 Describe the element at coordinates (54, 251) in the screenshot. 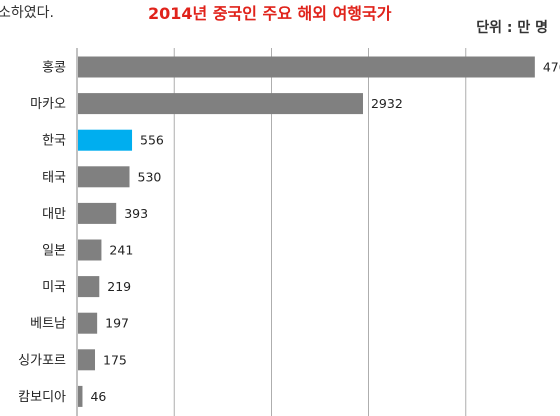

I see `category-label: 일본` at that location.